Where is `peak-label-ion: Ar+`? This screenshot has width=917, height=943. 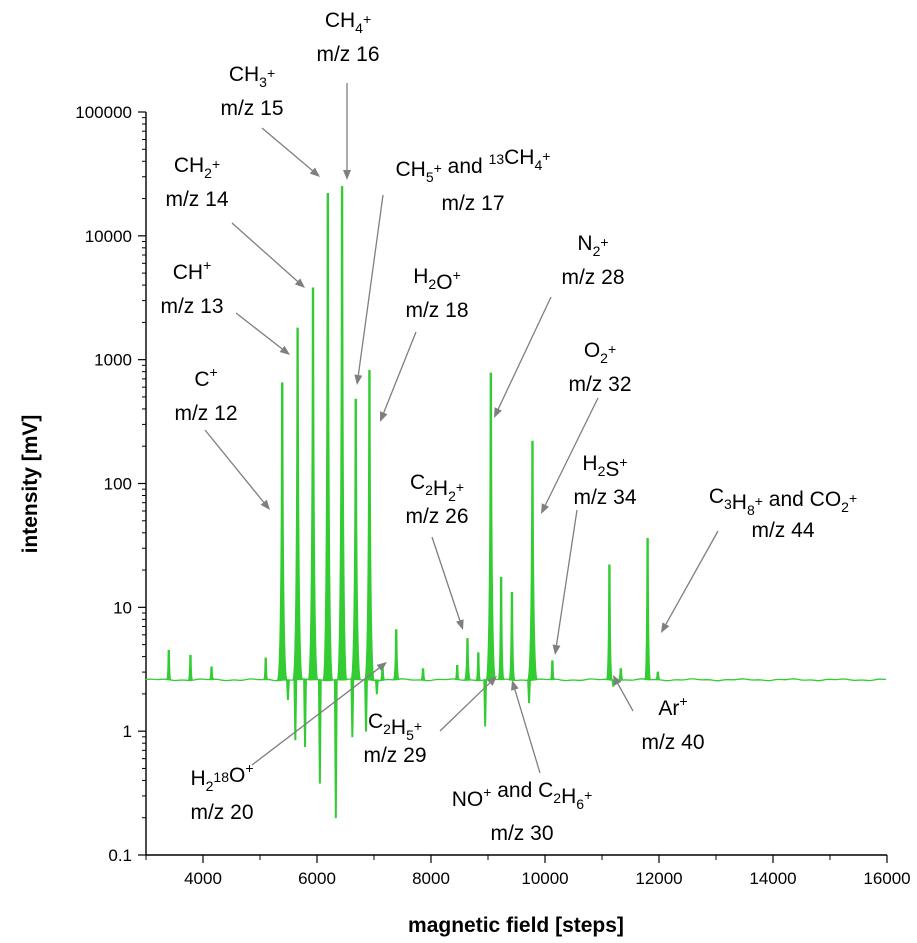
peak-label-ion: Ar+ is located at coordinates (672, 706).